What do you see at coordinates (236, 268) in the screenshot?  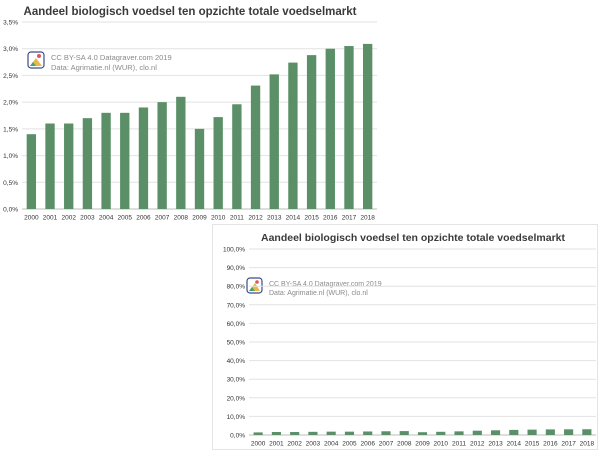 I see `y-tick-label: 90,0%` at bounding box center [236, 268].